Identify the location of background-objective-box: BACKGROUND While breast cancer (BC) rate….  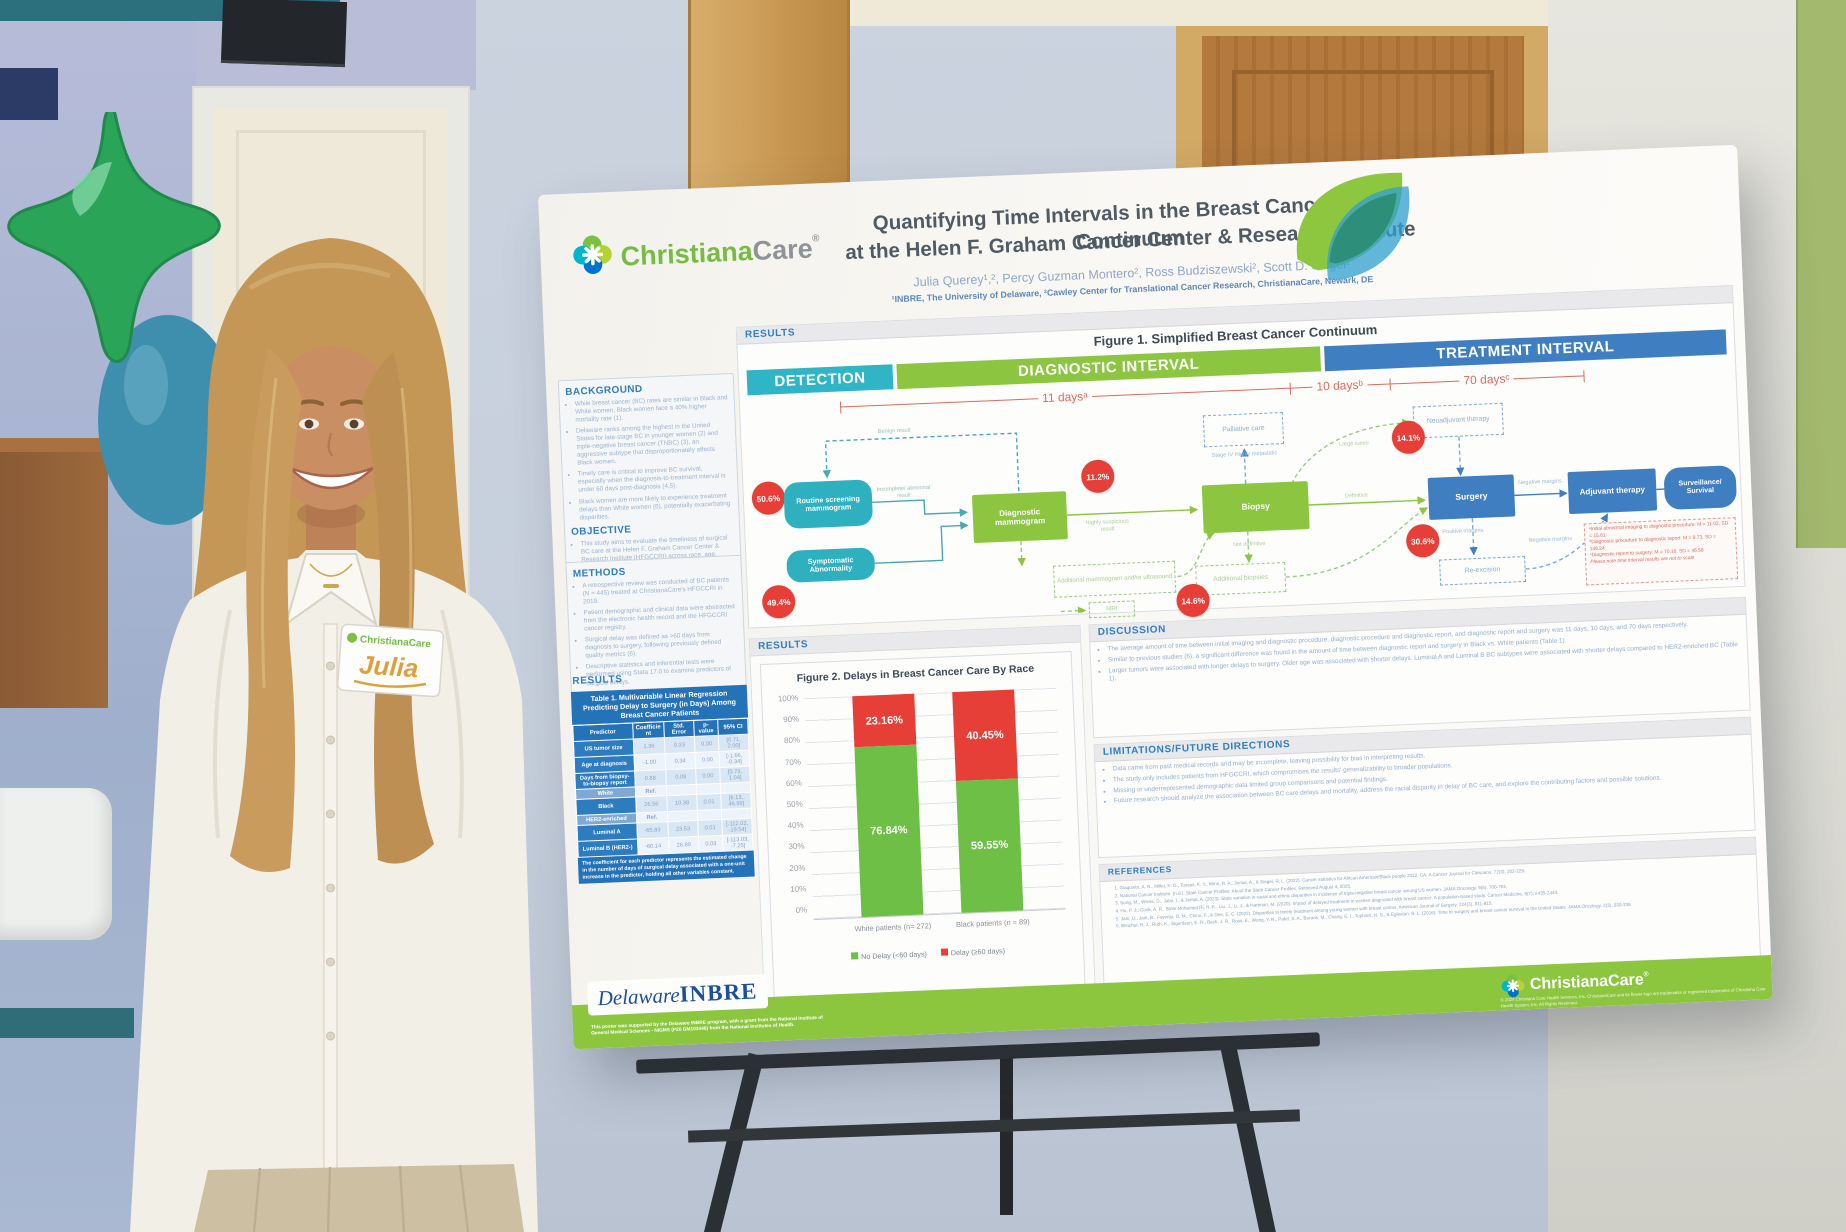
(650, 477).